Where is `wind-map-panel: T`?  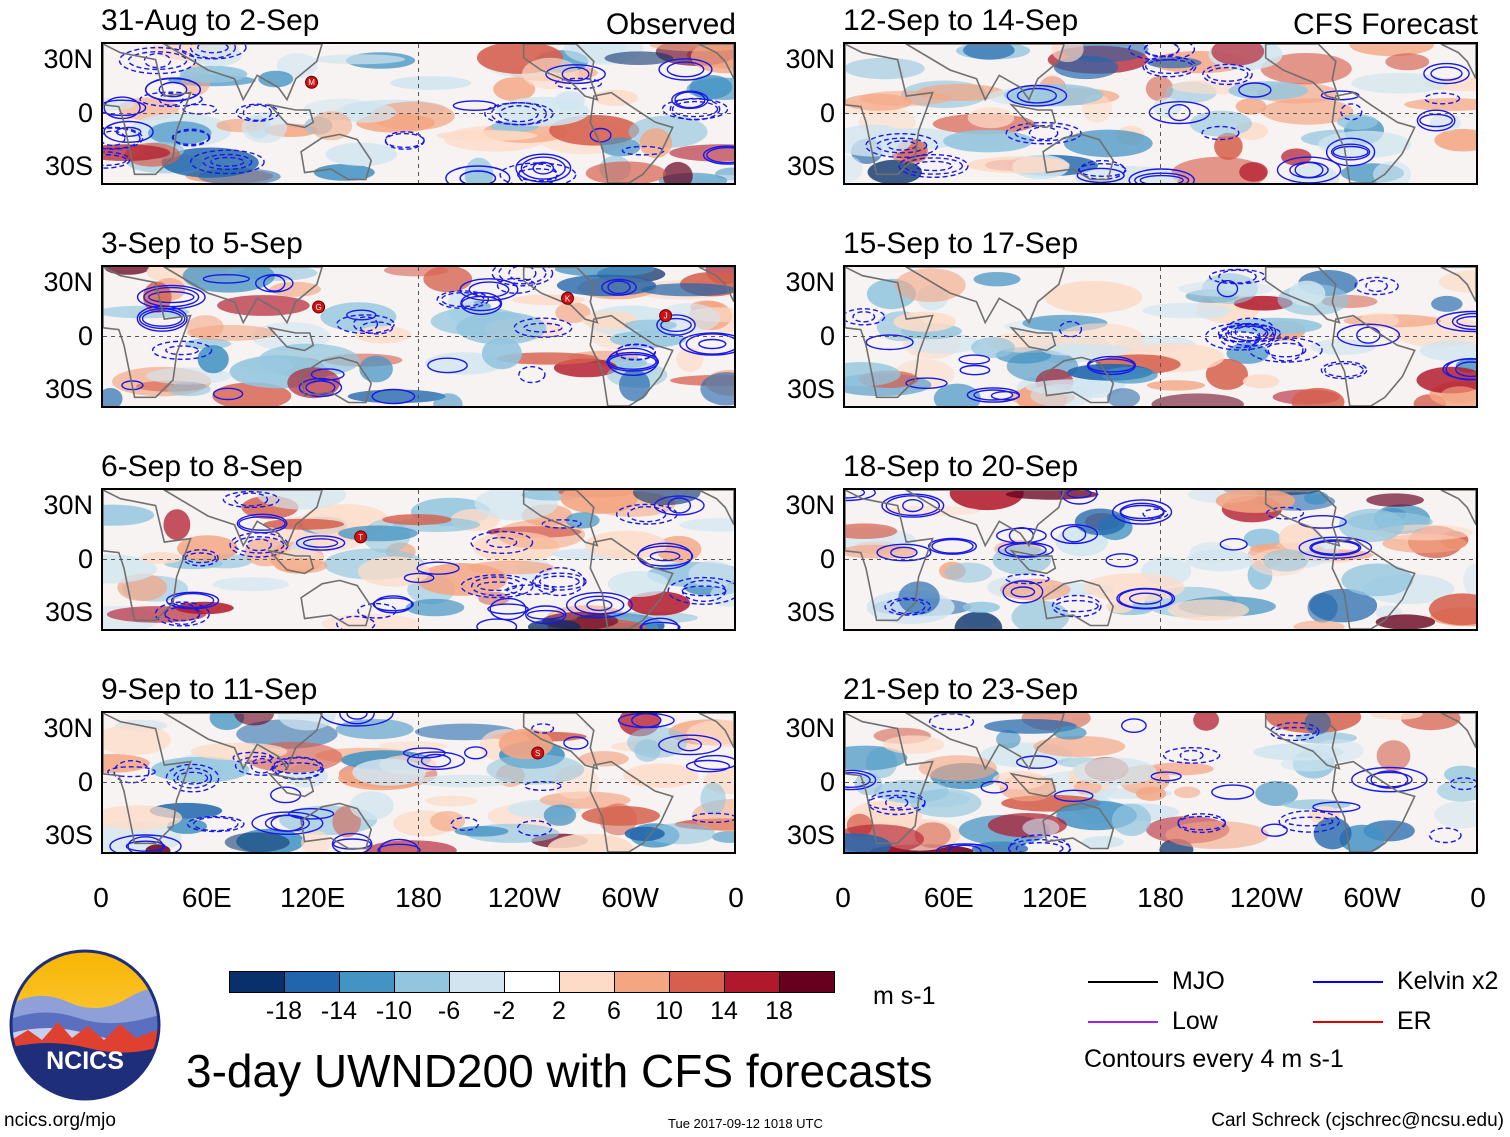
wind-map-panel: T is located at coordinates (418, 559).